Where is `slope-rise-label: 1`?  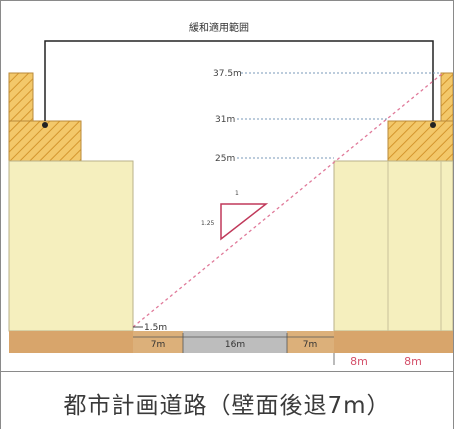 slope-rise-label: 1 is located at coordinates (237, 193).